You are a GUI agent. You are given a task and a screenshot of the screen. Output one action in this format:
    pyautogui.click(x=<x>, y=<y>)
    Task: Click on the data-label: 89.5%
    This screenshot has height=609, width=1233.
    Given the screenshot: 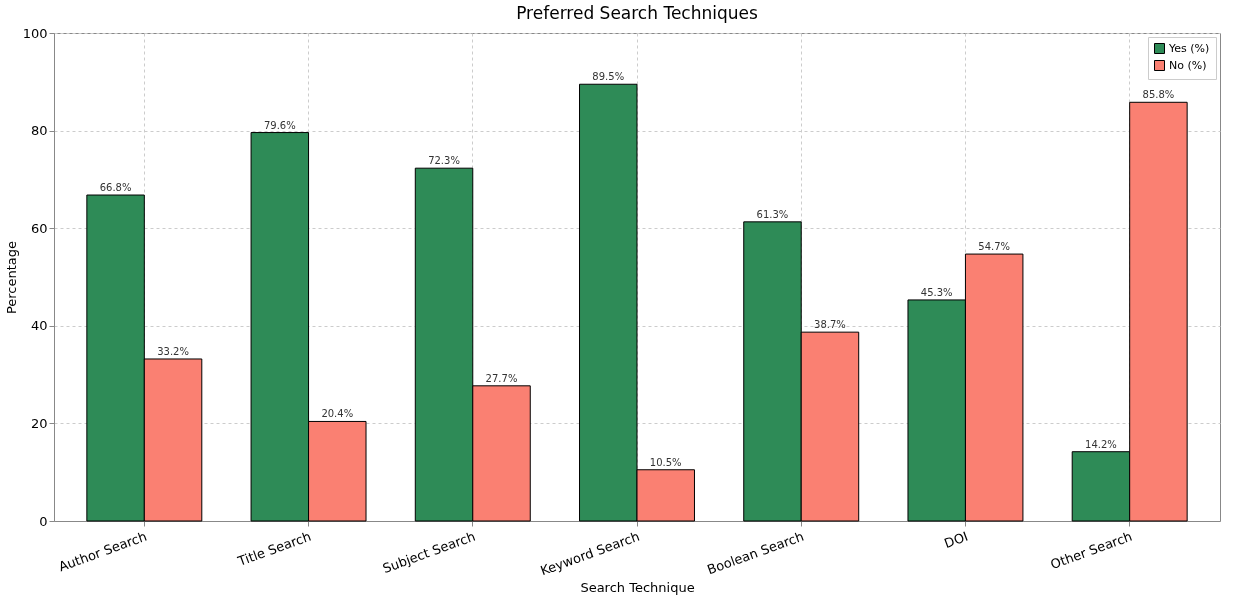 What is the action you would take?
    pyautogui.click(x=608, y=77)
    